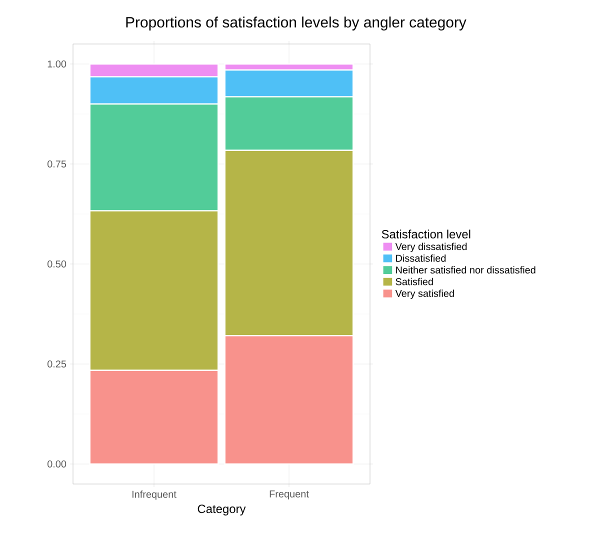 This screenshot has width=597, height=534. What do you see at coordinates (57, 64) in the screenshot?
I see `y-tick-label: 1.00` at bounding box center [57, 64].